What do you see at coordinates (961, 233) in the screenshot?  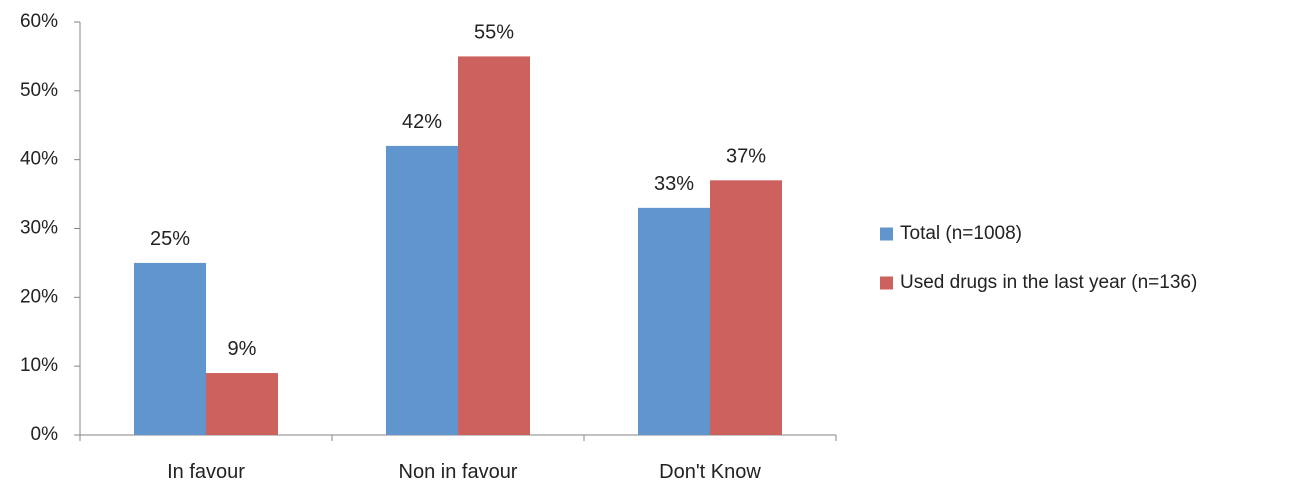 I see `legend-label: Total (n=1008)` at bounding box center [961, 233].